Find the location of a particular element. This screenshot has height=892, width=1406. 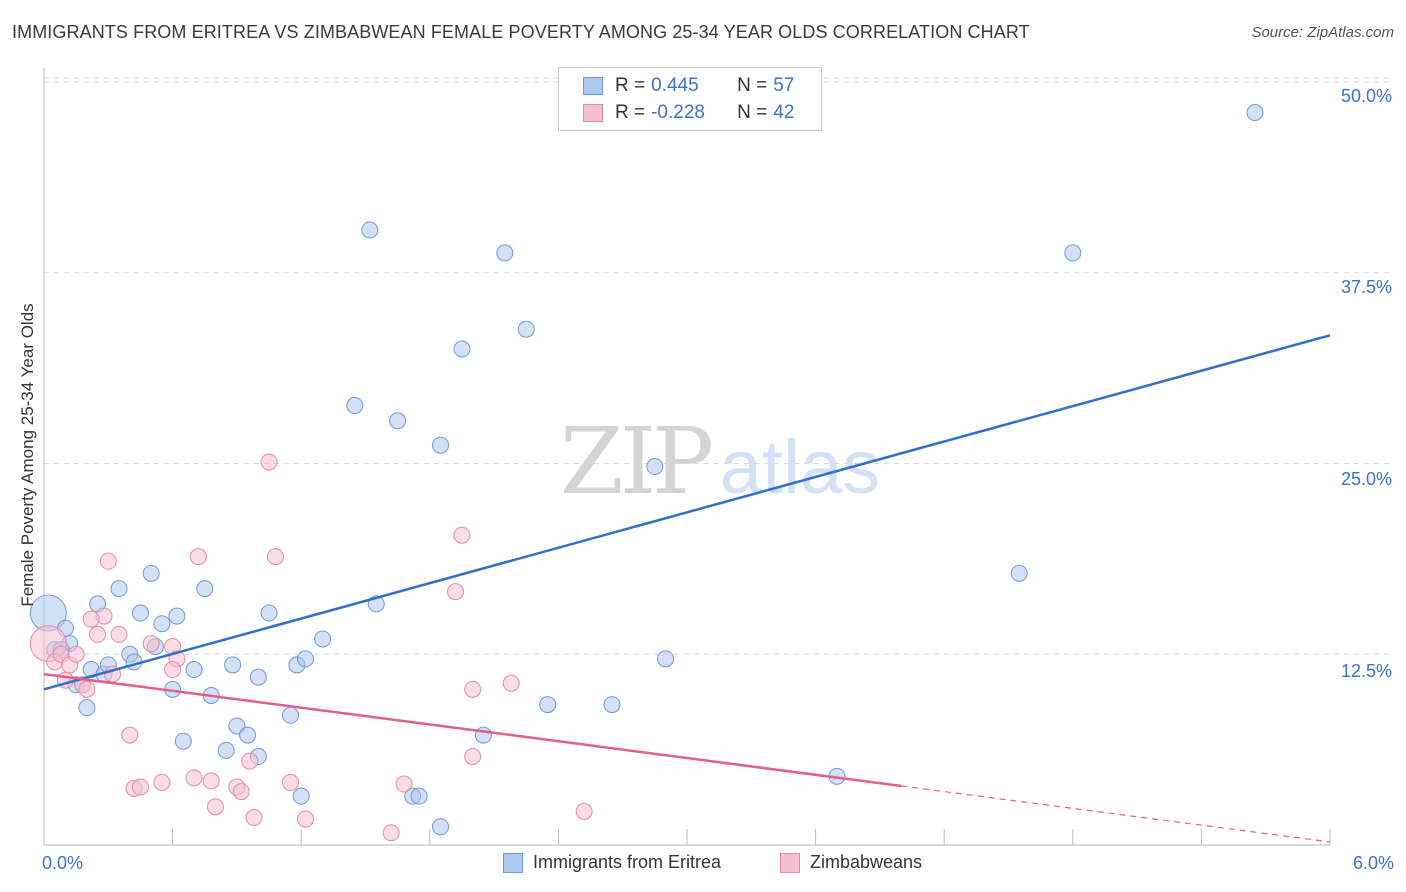

watermark-zip: ZIP is located at coordinates (635, 461).